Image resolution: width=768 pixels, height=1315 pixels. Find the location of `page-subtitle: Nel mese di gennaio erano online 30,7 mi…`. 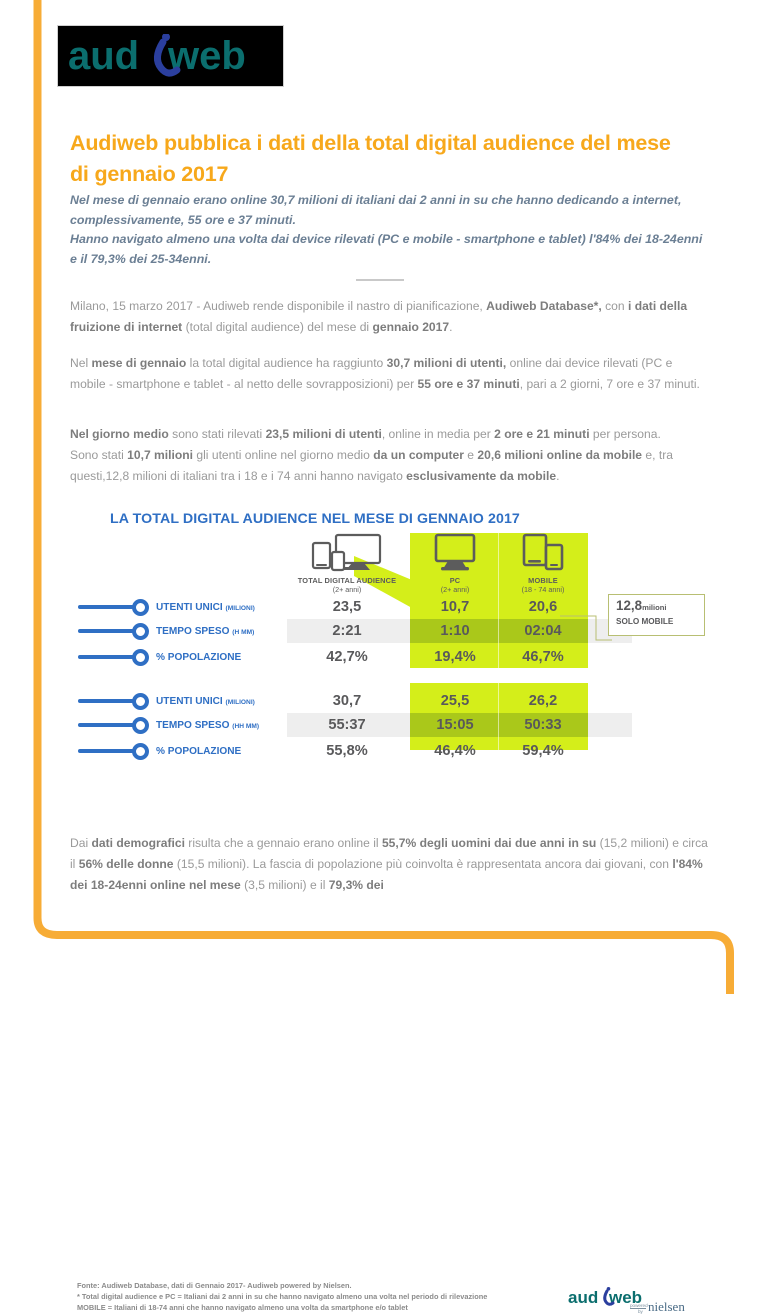

page-subtitle: Nel mese di gennaio erano online 30,7 mi… is located at coordinates (386, 229).